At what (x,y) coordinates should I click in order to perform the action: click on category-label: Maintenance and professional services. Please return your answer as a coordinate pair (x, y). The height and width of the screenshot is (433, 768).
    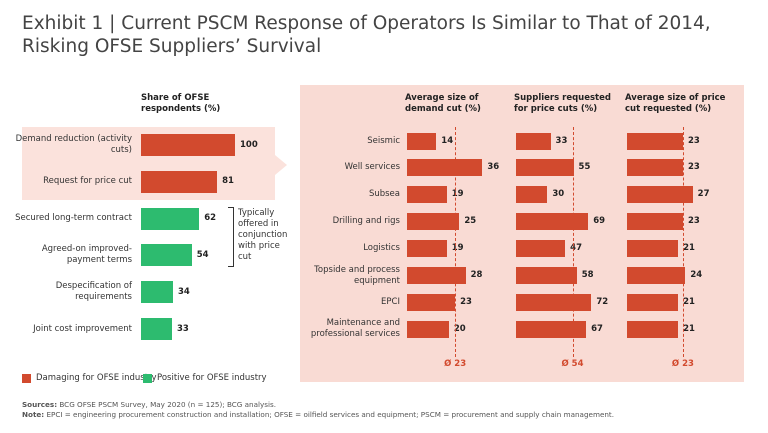
    Looking at the image, I should click on (355, 329).